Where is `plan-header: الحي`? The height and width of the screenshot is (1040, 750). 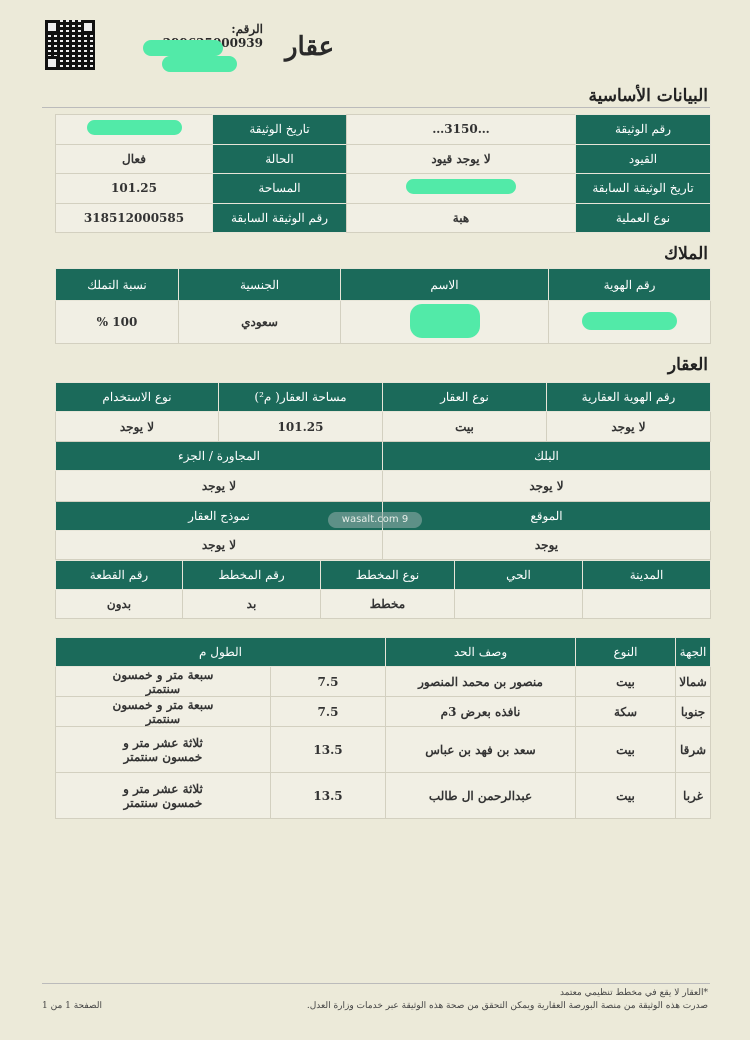 plan-header: الحي is located at coordinates (518, 575).